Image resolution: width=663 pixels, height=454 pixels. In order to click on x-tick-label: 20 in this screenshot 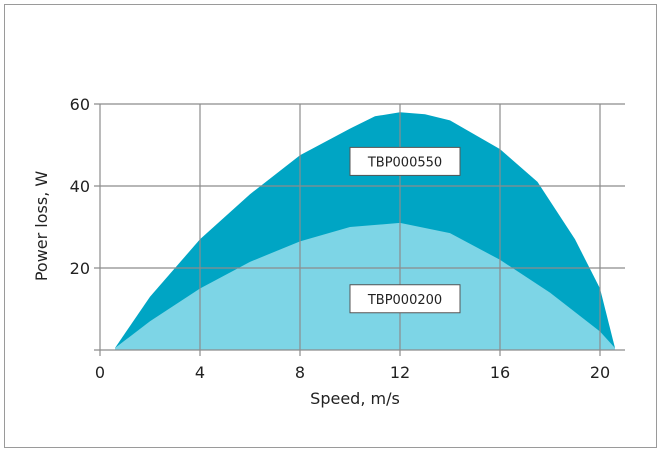, I will do `click(600, 372)`.